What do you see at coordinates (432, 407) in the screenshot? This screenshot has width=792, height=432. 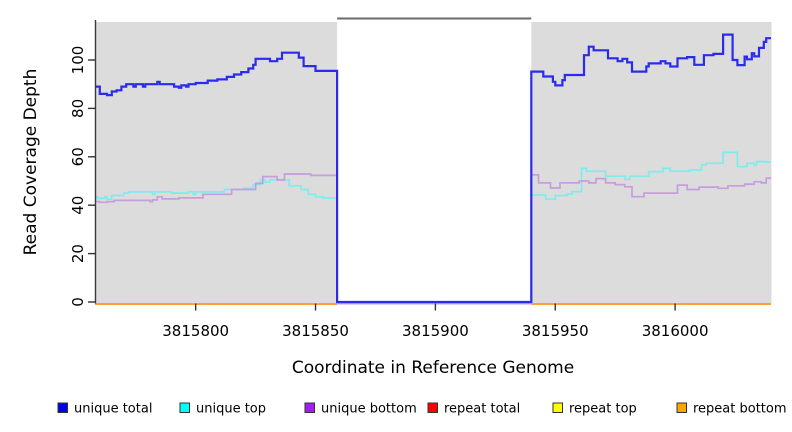 I see `legend-swatch-repeat-total` at bounding box center [432, 407].